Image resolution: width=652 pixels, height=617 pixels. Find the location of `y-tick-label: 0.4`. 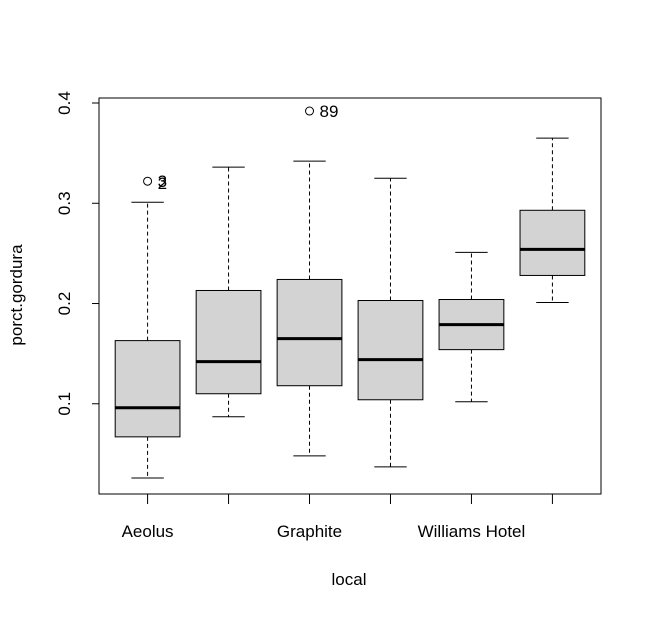

y-tick-label: 0.4 is located at coordinates (64, 103).